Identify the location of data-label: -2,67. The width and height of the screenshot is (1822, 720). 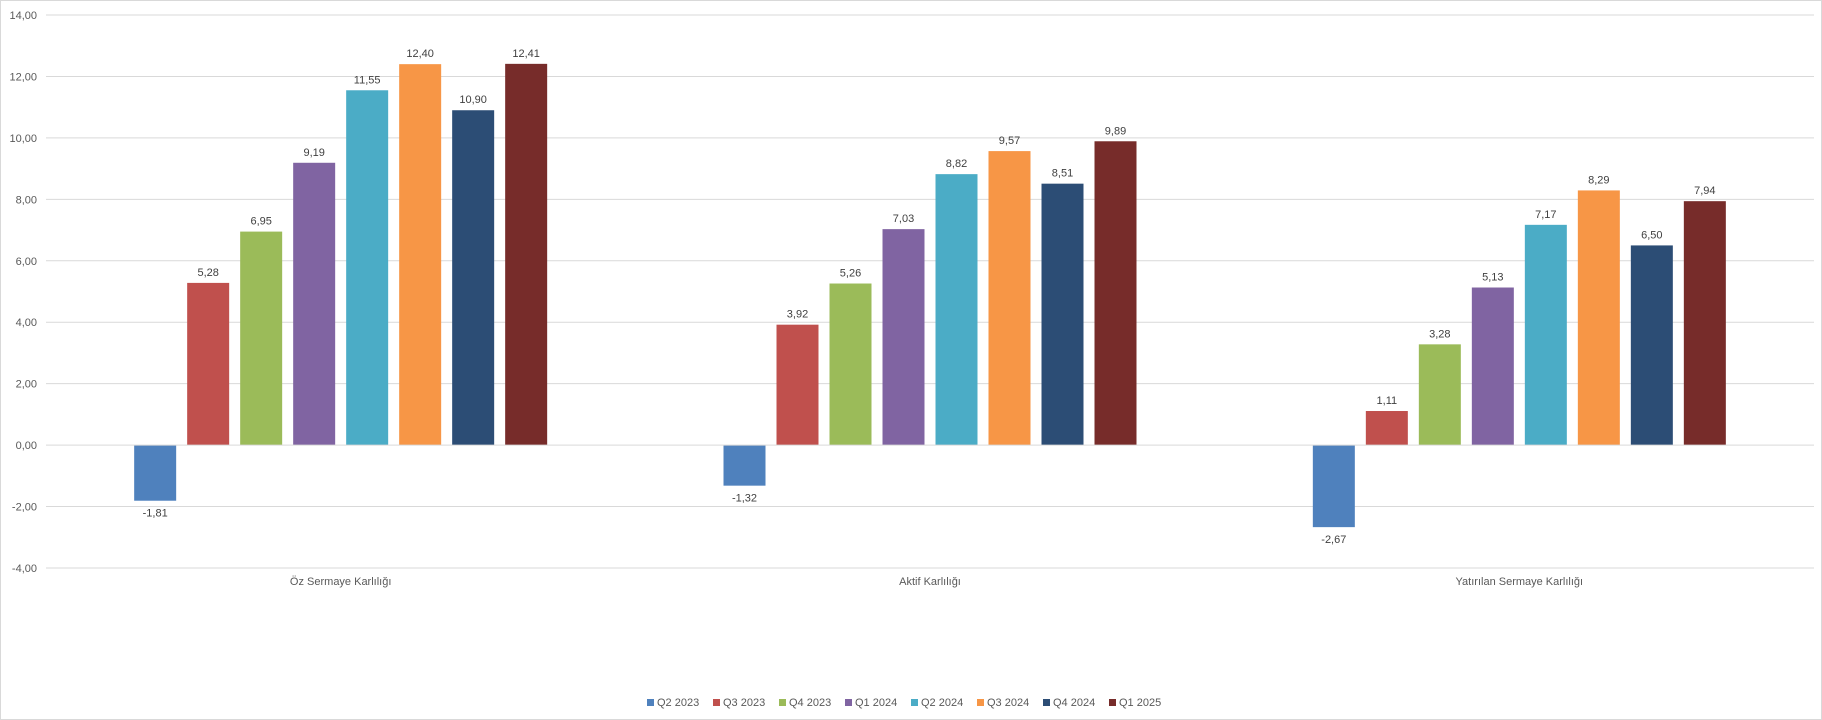
(1333, 540).